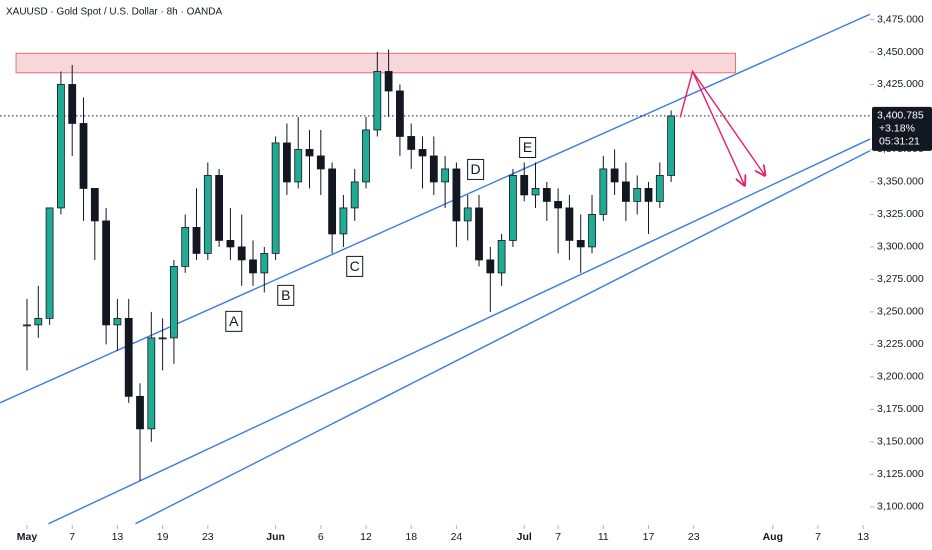 The height and width of the screenshot is (550, 932). I want to click on resistance-zone, so click(376, 63).